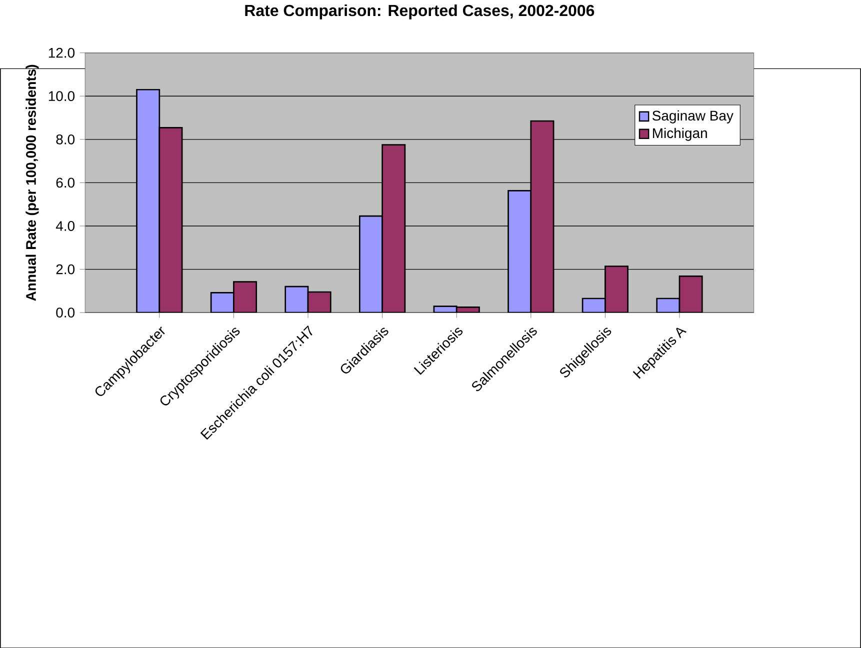 This screenshot has width=861, height=648. What do you see at coordinates (61, 95) in the screenshot?
I see `y-tick-label: 10.0` at bounding box center [61, 95].